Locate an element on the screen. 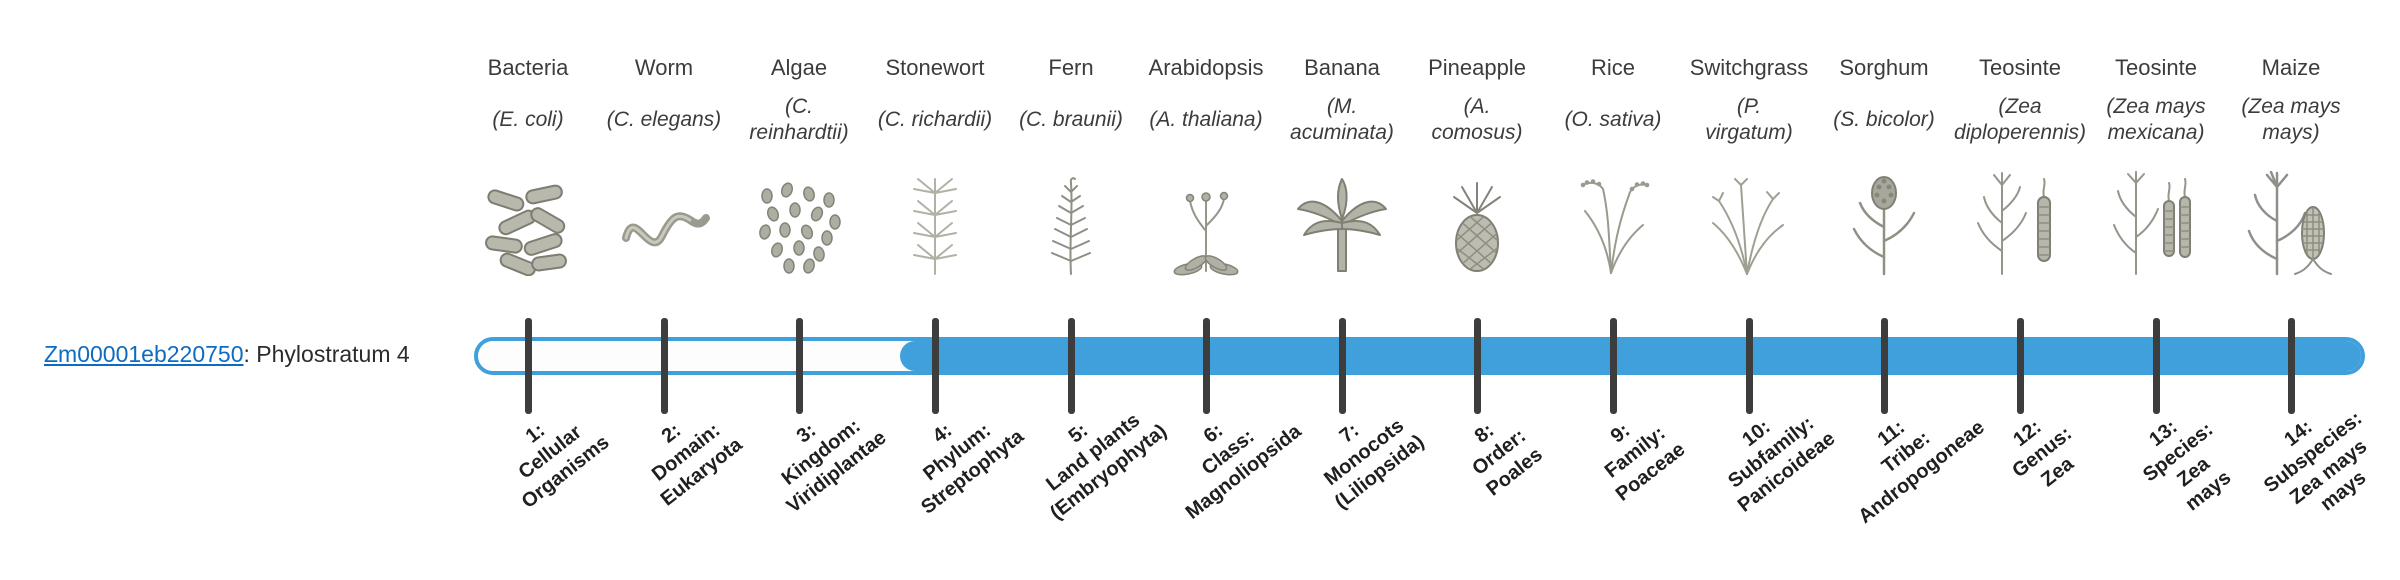 This screenshot has width=2400, height=580. species-column-switchgrass: Switchgrass (P. virgatum) is located at coordinates (1749, 165).